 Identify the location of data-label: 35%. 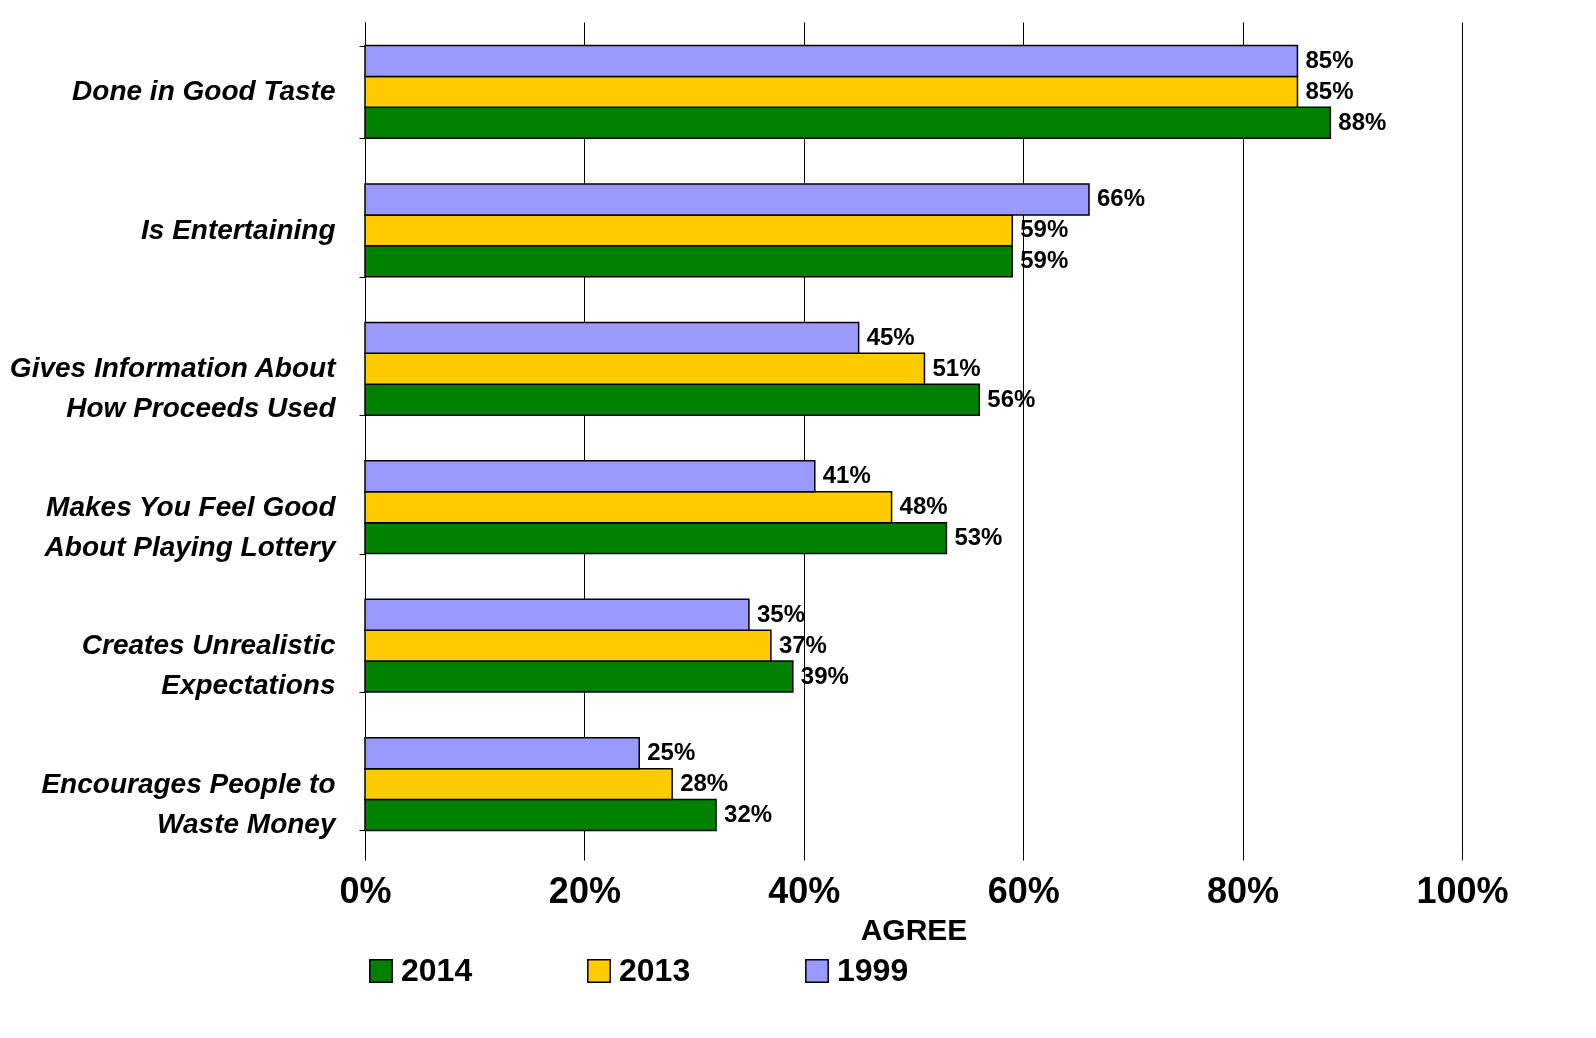
(780, 613).